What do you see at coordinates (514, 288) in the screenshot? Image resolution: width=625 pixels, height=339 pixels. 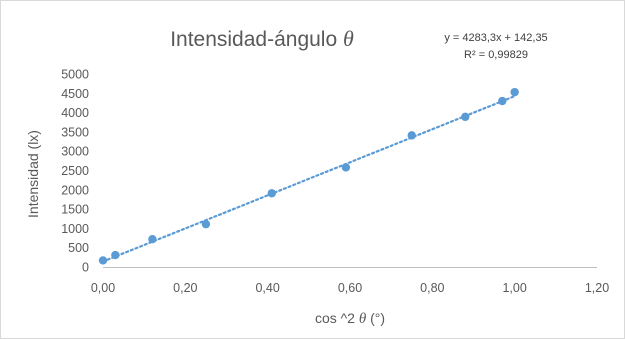 I see `x-tick-label: 1,00` at bounding box center [514, 288].